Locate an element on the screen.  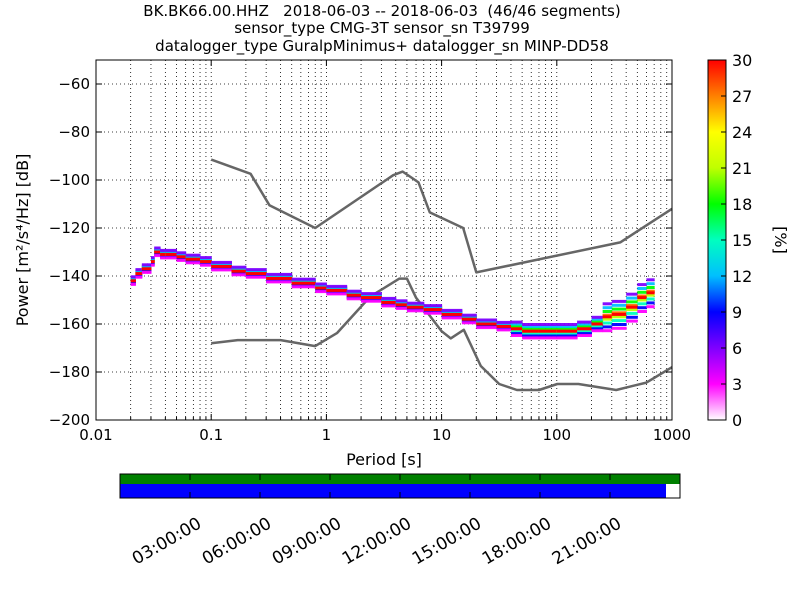
y-tick-label: −160 is located at coordinates (69, 324).